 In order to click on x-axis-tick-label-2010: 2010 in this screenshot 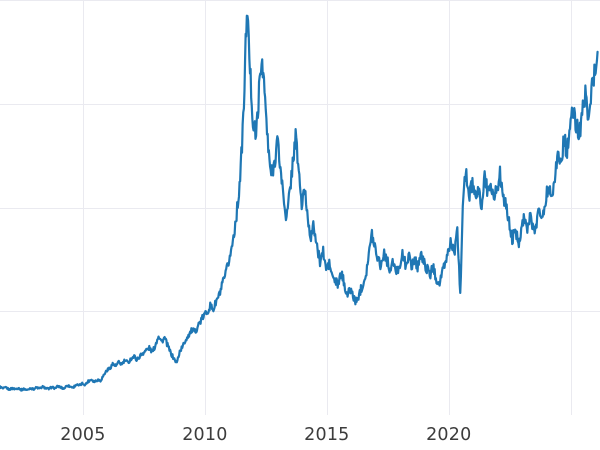, I will do `click(205, 435)`.